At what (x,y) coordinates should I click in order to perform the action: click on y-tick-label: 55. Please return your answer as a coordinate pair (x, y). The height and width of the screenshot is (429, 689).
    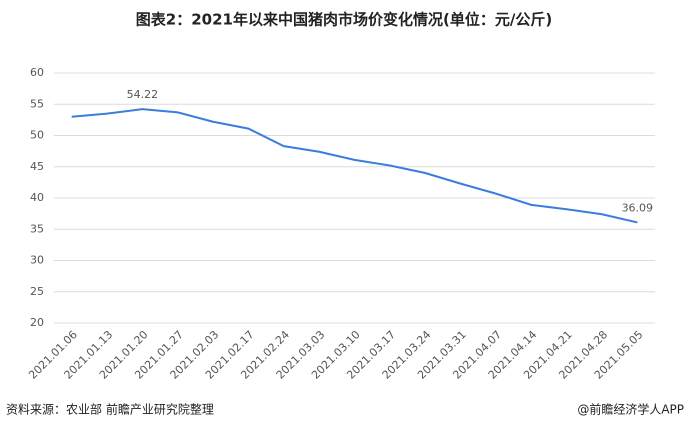
    Looking at the image, I should click on (37, 103).